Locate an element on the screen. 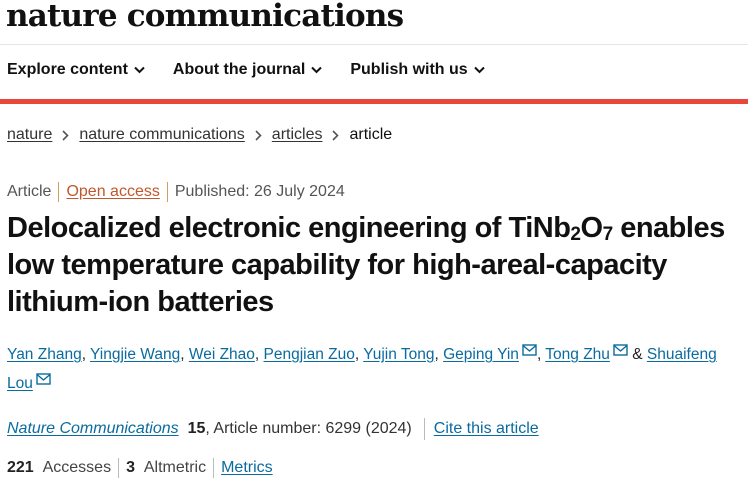  title-text: O is located at coordinates (592, 228).